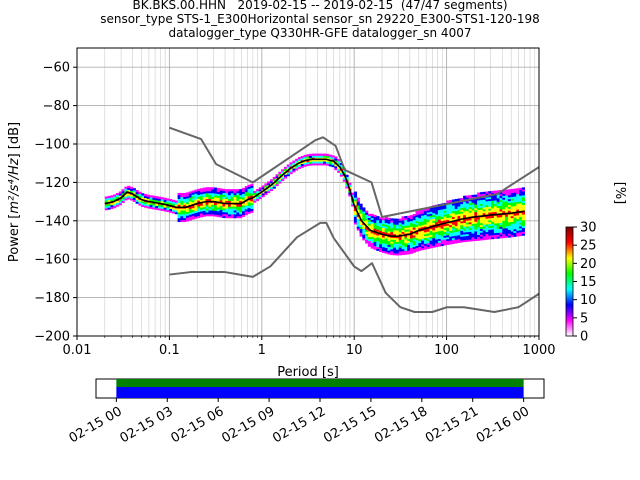 This screenshot has height=480, width=640. What do you see at coordinates (169, 350) in the screenshot?
I see `x-tick-label: 0.1` at bounding box center [169, 350].